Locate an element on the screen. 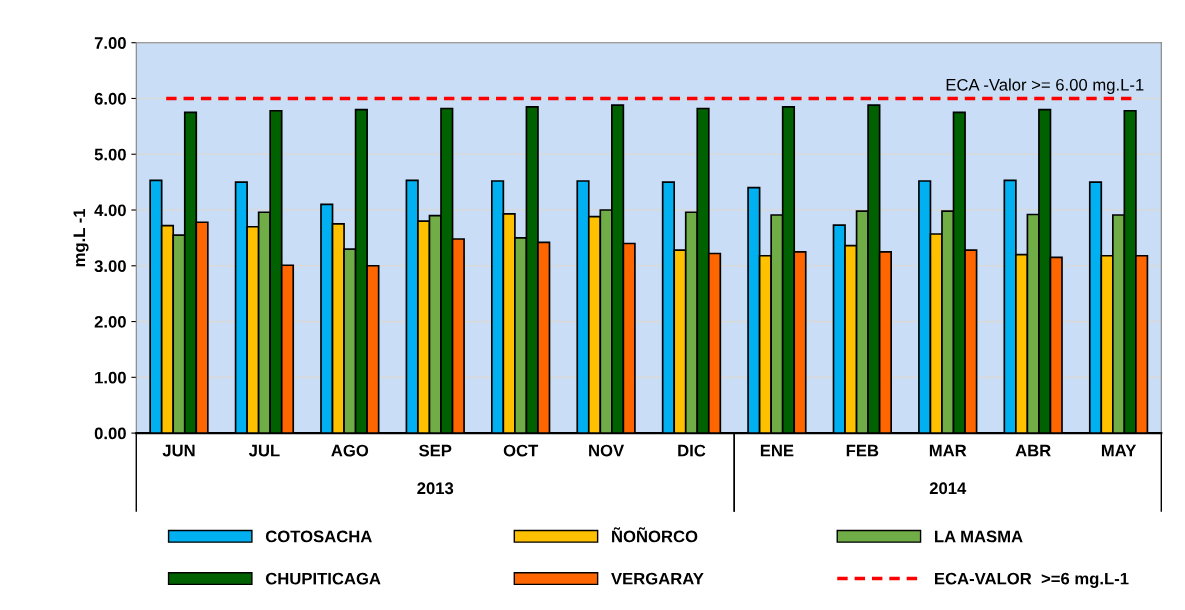 The height and width of the screenshot is (610, 1185). legend-label: COTOSACHA is located at coordinates (318, 536).